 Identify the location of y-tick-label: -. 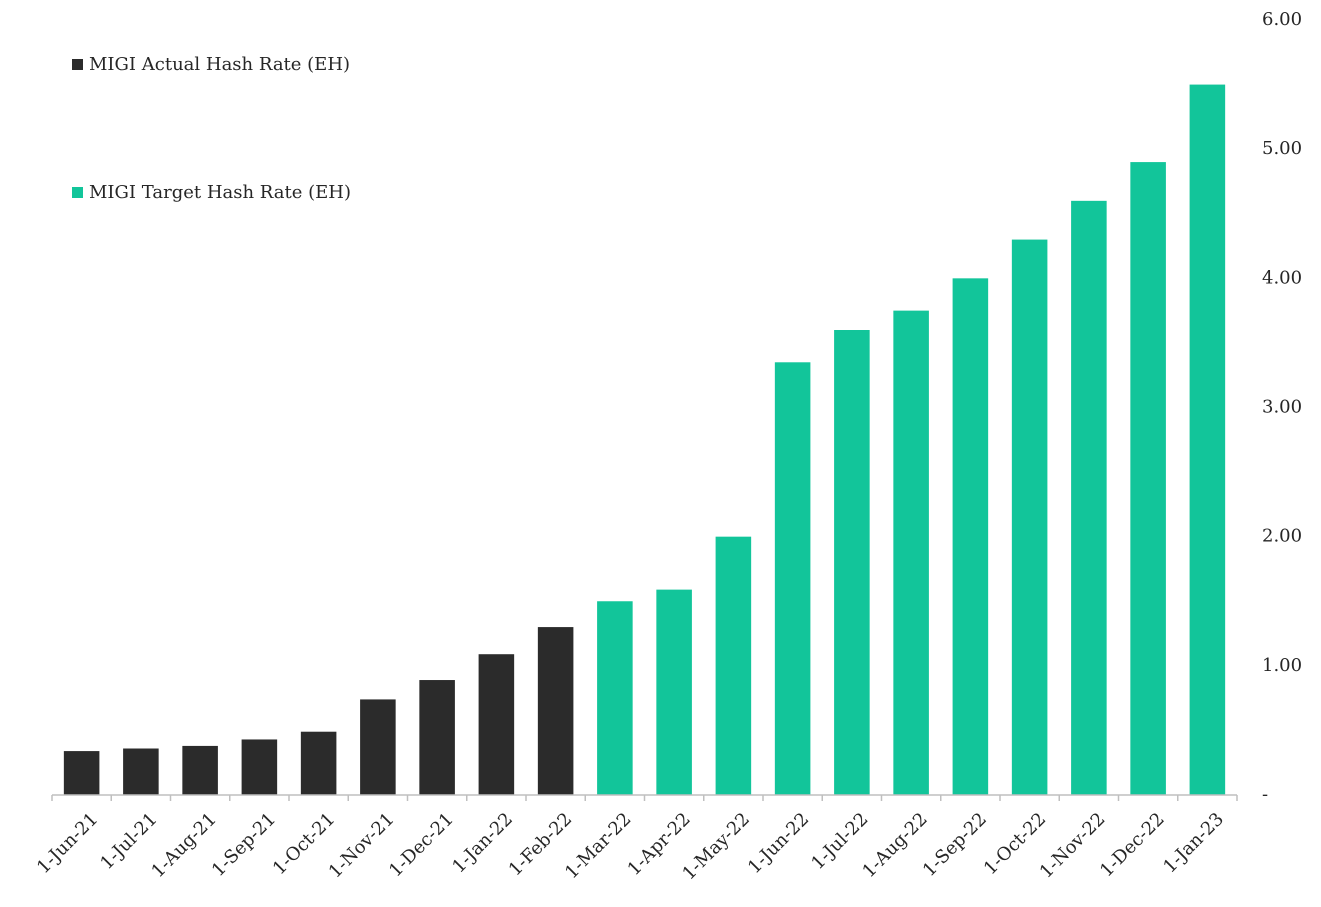
(1265, 794).